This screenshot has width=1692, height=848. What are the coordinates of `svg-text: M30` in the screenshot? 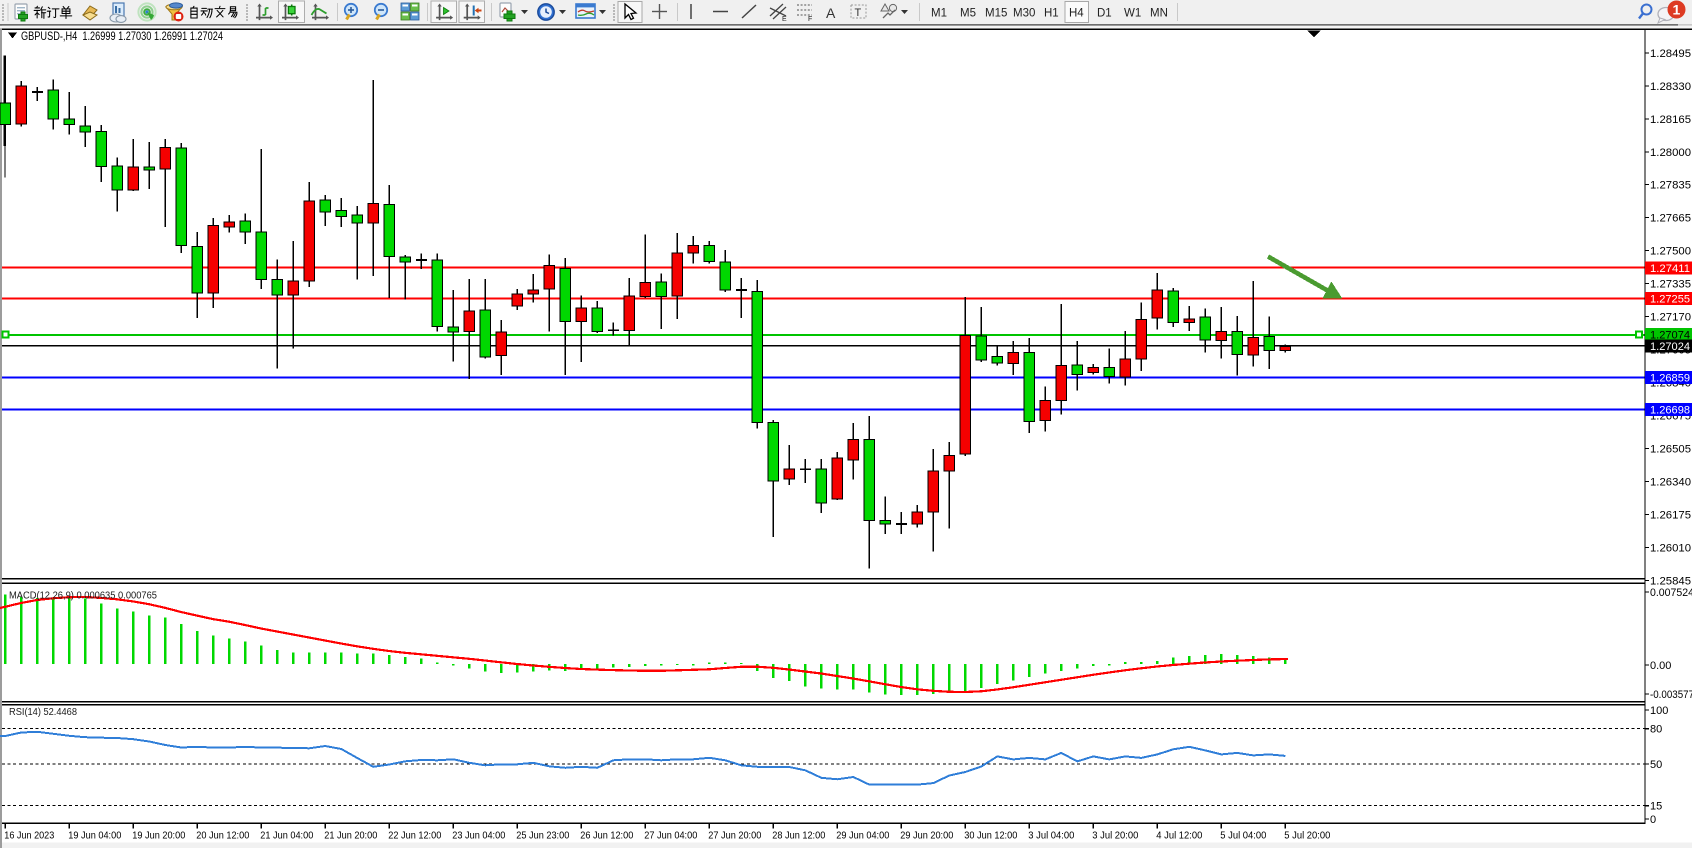 It's located at (1024, 14).